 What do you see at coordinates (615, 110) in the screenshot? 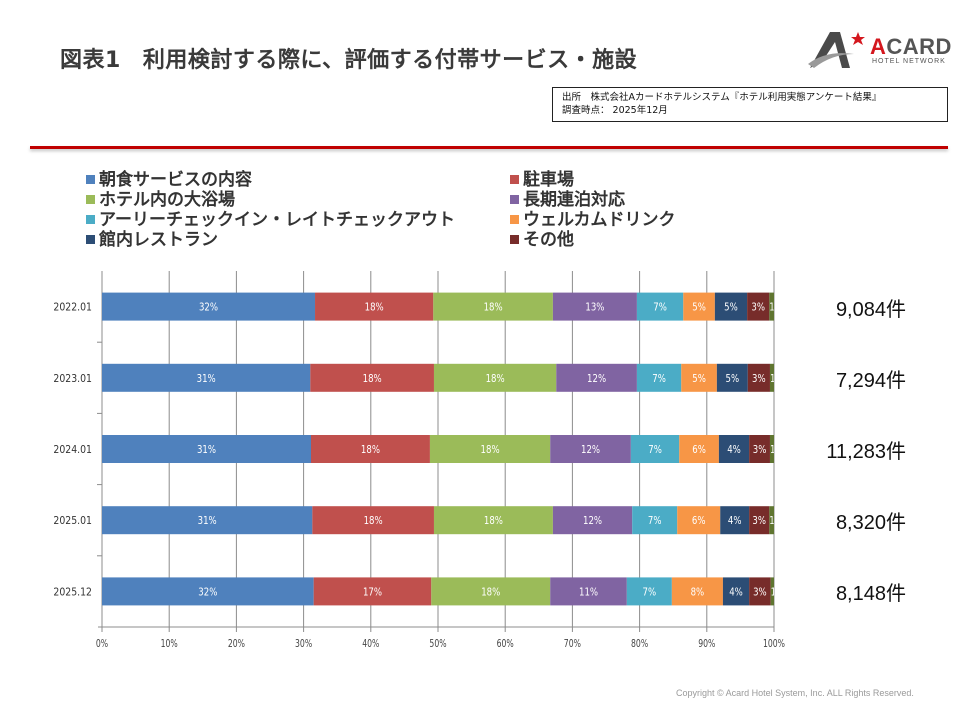
I see `survey-date-line: 調査時点： 2025年12月` at bounding box center [615, 110].